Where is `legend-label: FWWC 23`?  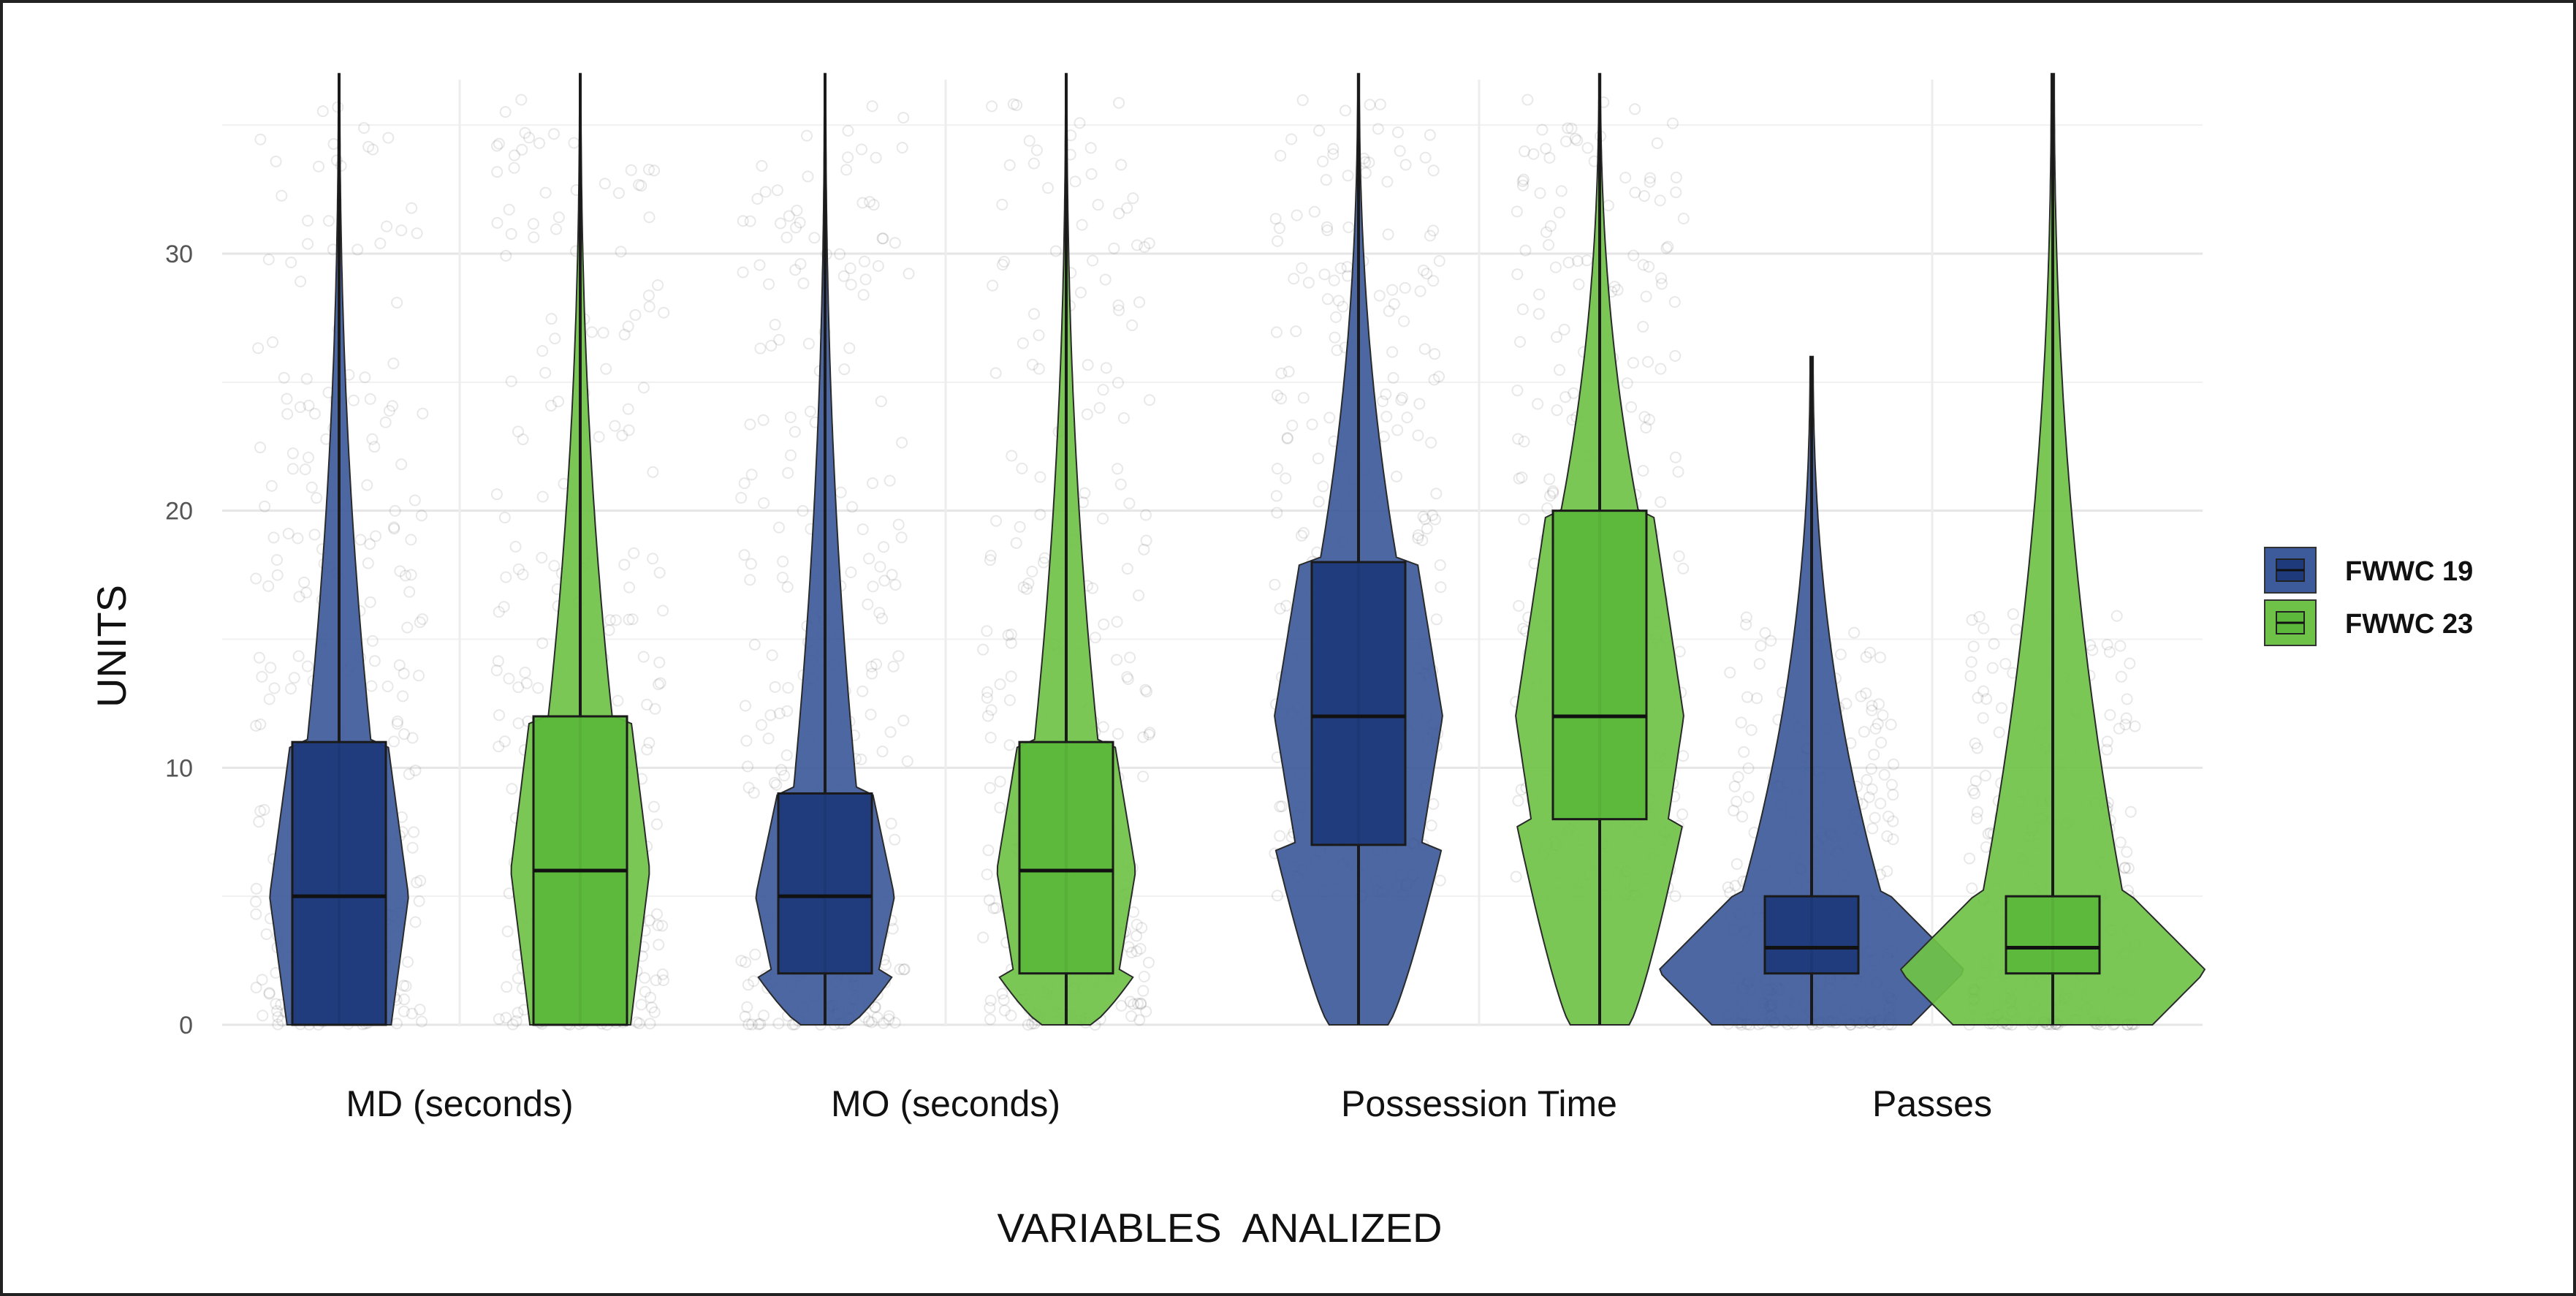 legend-label: FWWC 23 is located at coordinates (2409, 624).